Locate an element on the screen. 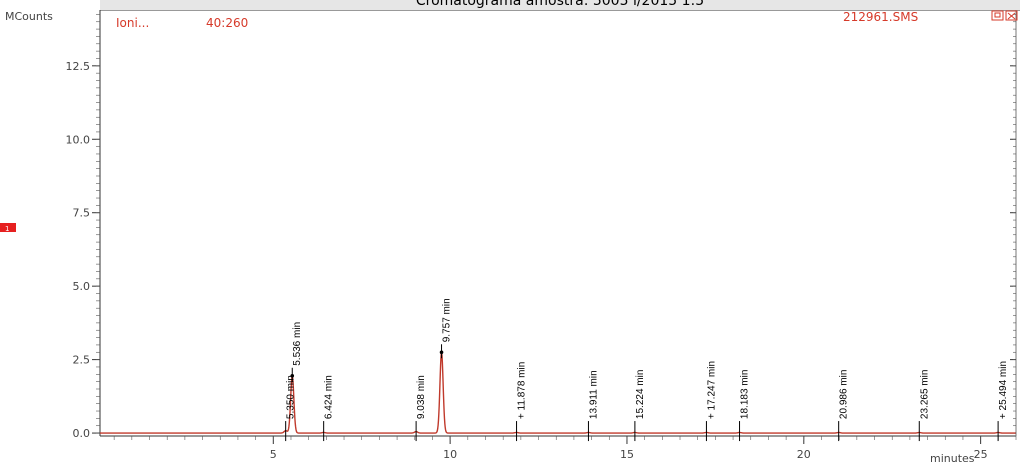 This screenshot has height=466, width=1029. peak-label: 5.350 min is located at coordinates (291, 397).